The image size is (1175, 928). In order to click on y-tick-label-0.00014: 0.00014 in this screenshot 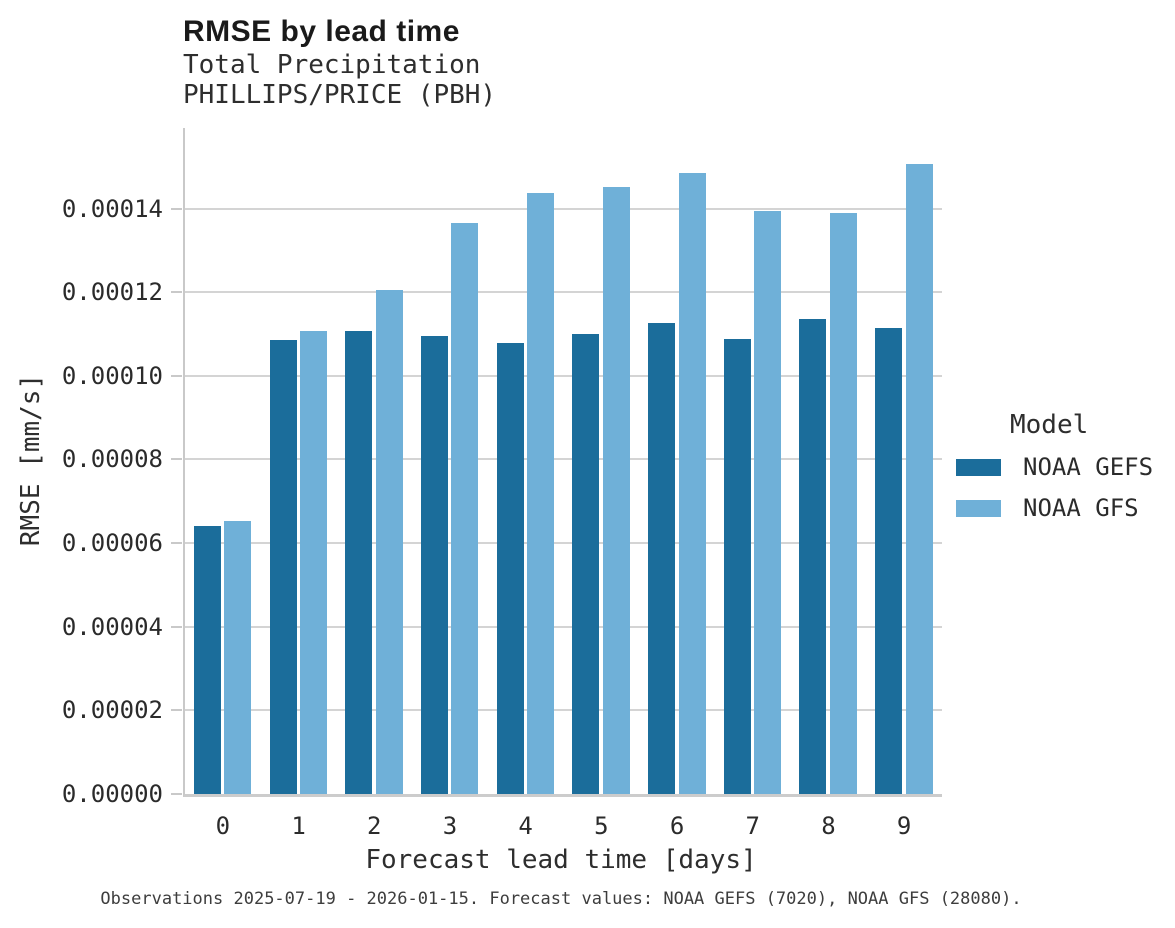, I will do `click(112, 208)`.